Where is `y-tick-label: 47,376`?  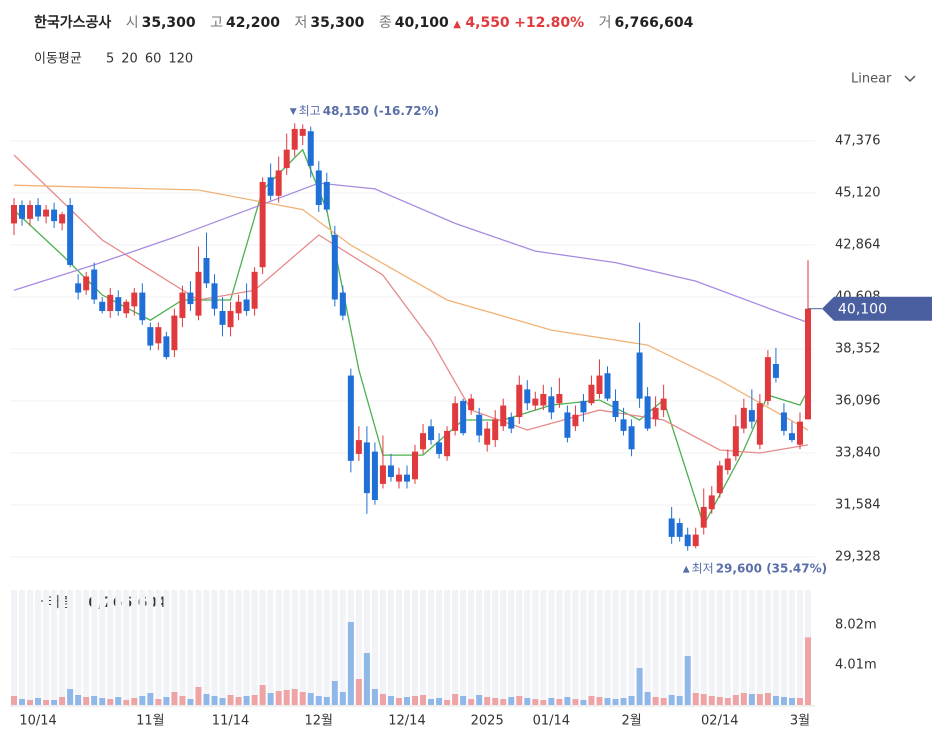 y-tick-label: 47,376 is located at coordinates (858, 141).